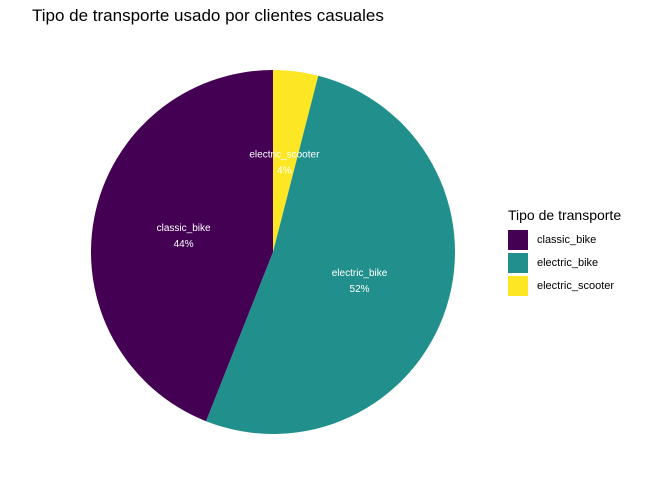 The height and width of the screenshot is (480, 672). I want to click on legend-item-electric-bike: electric_bike, so click(564, 262).